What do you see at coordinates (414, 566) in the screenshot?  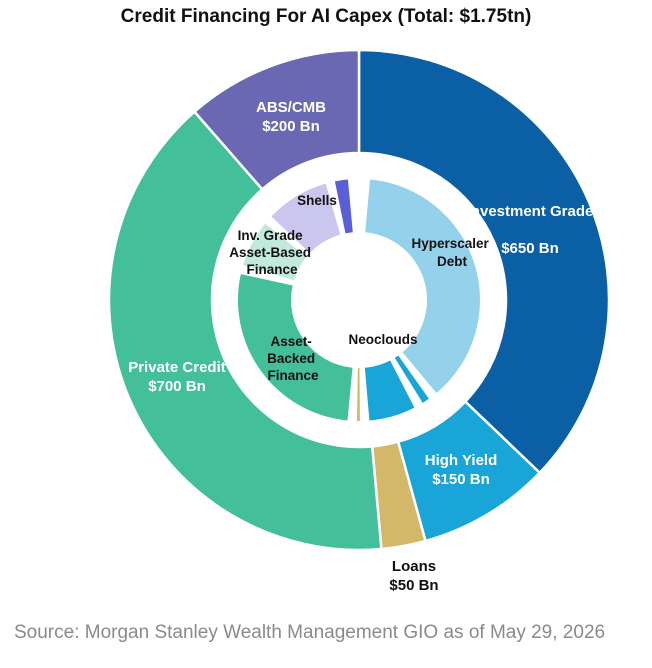 I see `slice-label-loans: Loans` at bounding box center [414, 566].